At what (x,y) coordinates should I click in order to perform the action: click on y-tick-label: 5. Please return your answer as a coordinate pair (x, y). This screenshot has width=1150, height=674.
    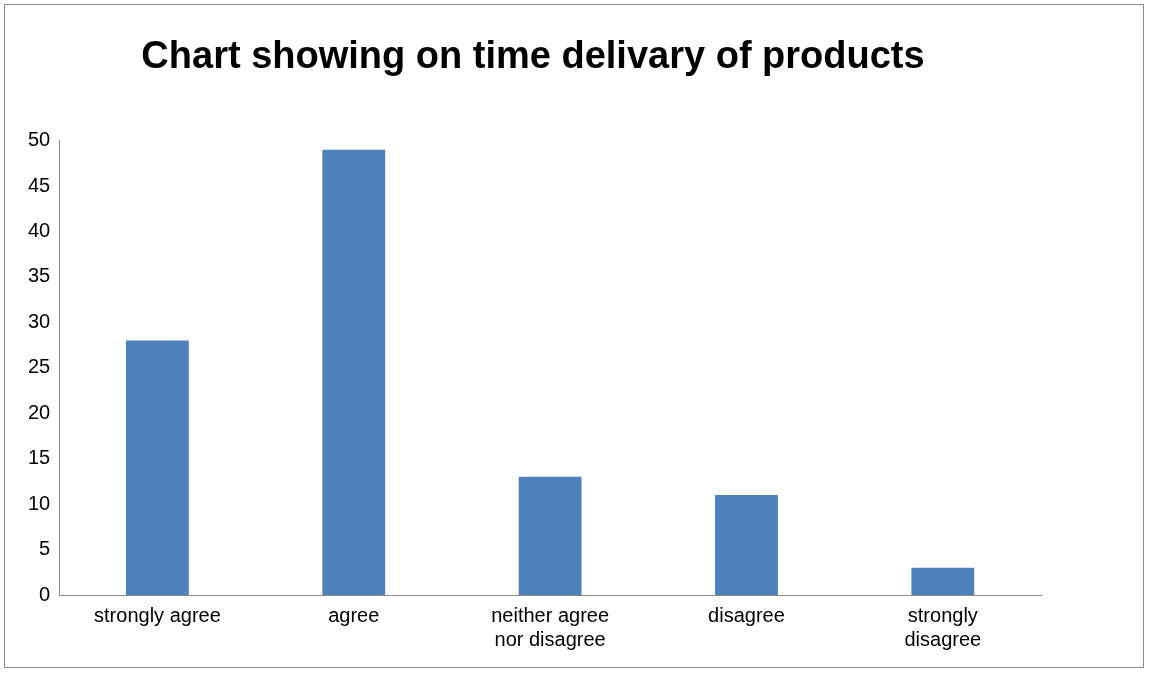
    Looking at the image, I should click on (45, 548).